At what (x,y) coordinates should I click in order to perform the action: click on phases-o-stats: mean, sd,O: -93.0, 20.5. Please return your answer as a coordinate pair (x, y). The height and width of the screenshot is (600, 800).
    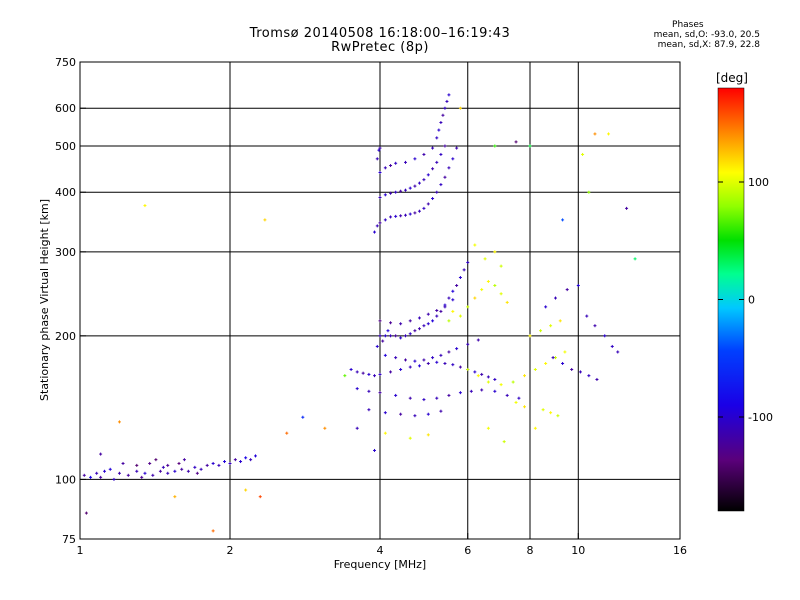
    Looking at the image, I should click on (706, 35).